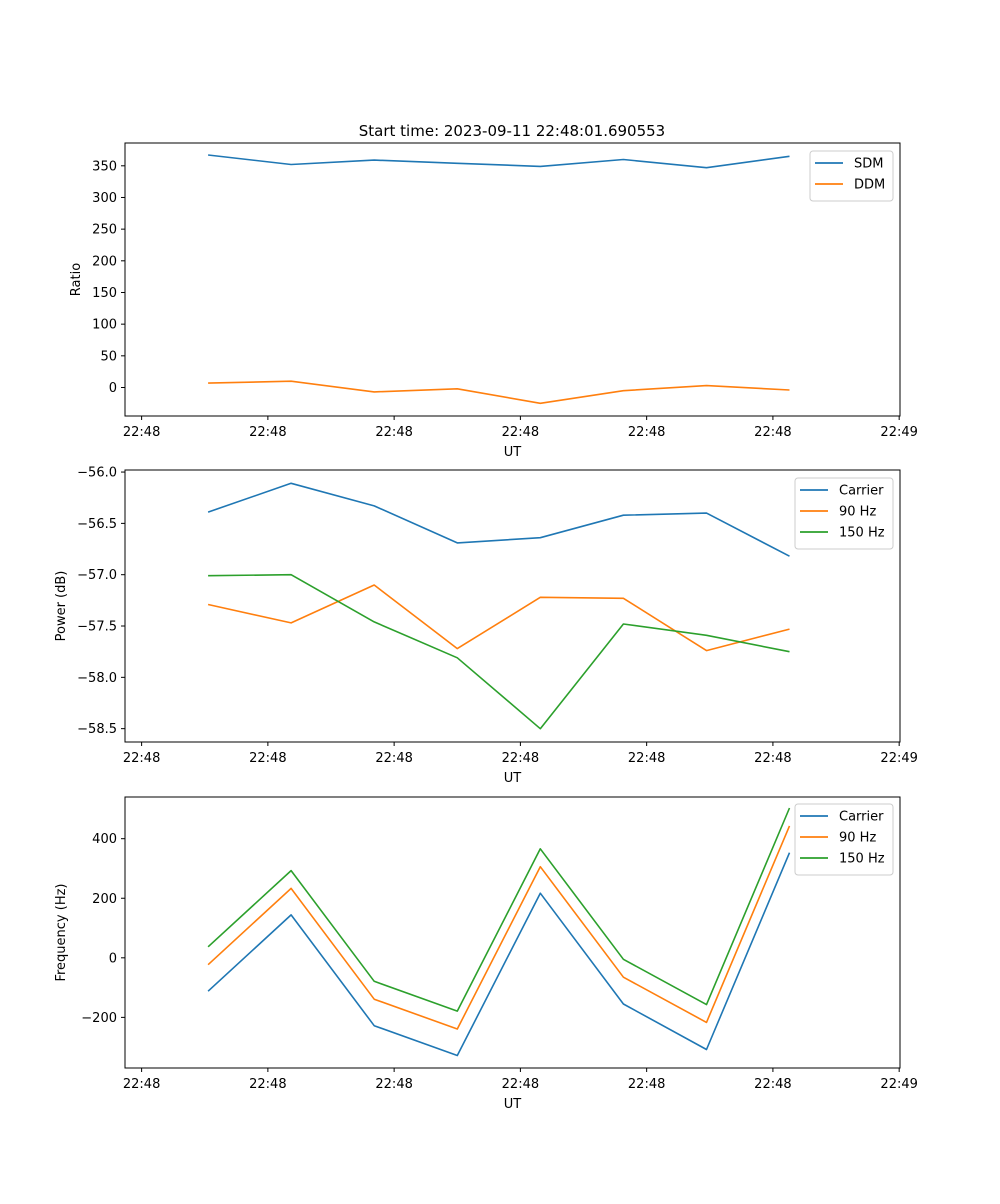 The width and height of the screenshot is (1000, 1204). I want to click on figure-title: Start time: 2023-09-11 22:48:01.690553, so click(512, 131).